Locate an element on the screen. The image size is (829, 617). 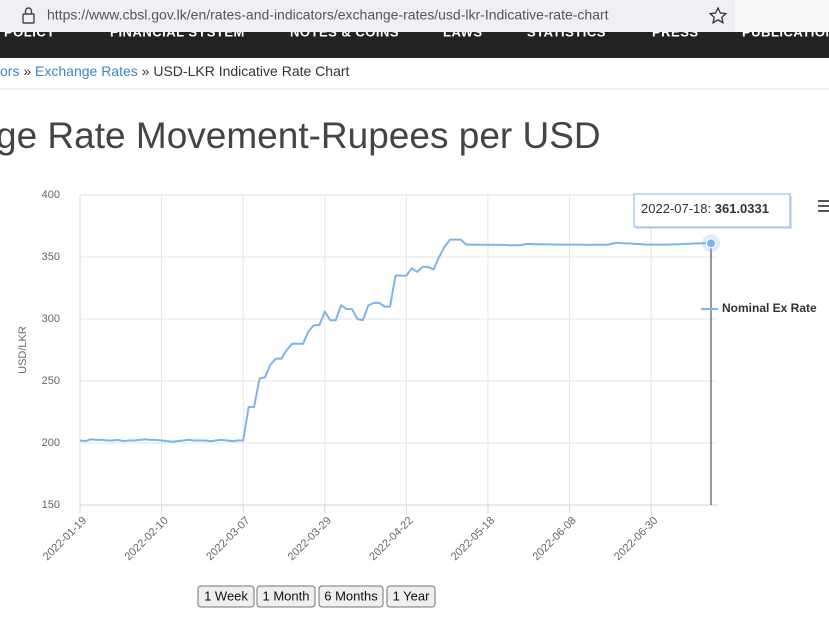
y-tick-label: 400 is located at coordinates (51, 195).